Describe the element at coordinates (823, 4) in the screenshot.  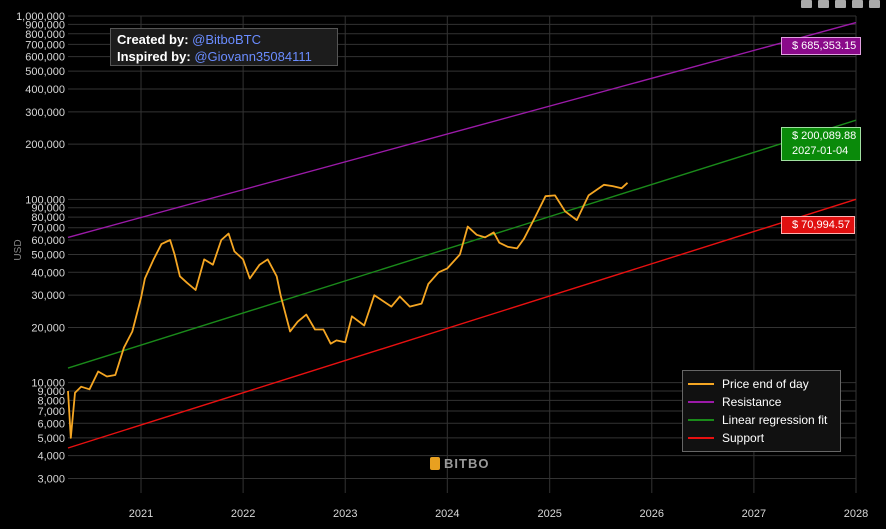
I see `pan-icon` at that location.